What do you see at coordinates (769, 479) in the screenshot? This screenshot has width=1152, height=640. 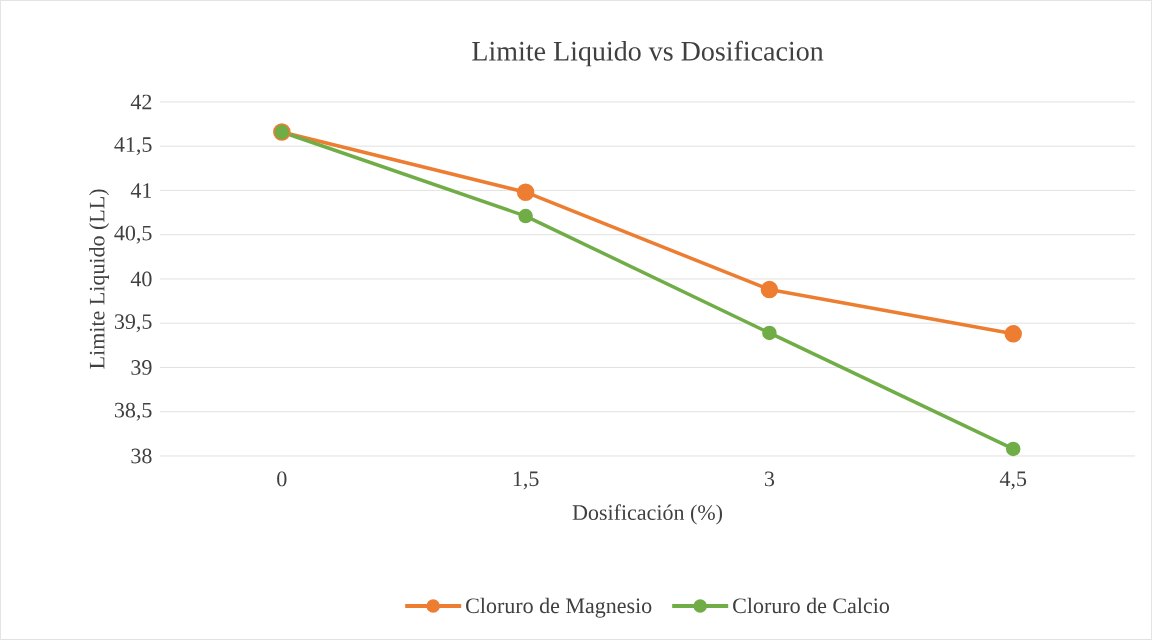 I see `x-tick-label: 3` at bounding box center [769, 479].